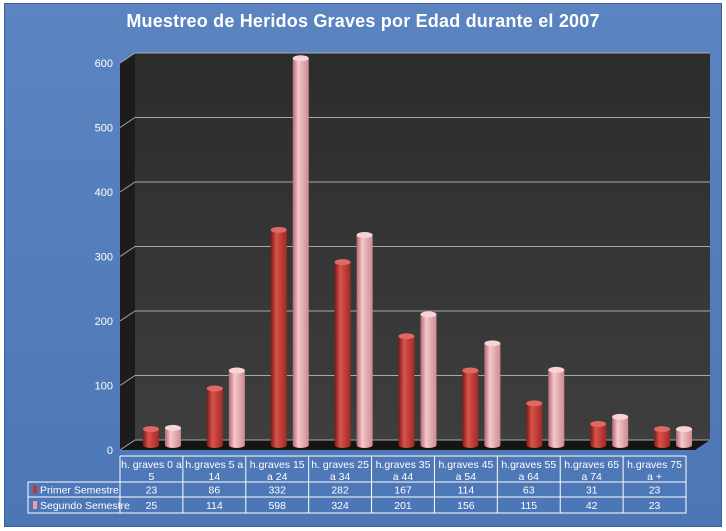 The width and height of the screenshot is (726, 531). I want to click on category-label: h.graves 5 a, so click(214, 465).